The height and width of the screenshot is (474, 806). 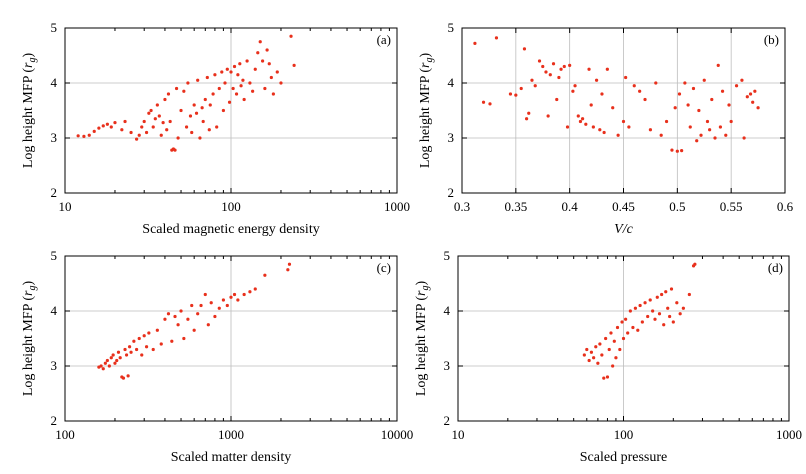 What do you see at coordinates (397, 206) in the screenshot?
I see `x-tick-label: 1000` at bounding box center [397, 206].